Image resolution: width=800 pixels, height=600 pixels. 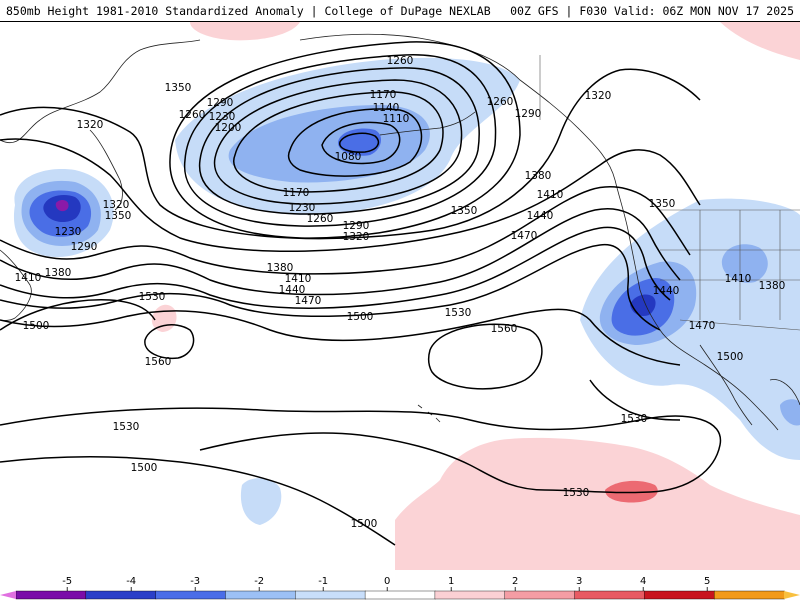 What do you see at coordinates (464, 211) in the screenshot?
I see `label-1350-central: 1350` at bounding box center [464, 211].